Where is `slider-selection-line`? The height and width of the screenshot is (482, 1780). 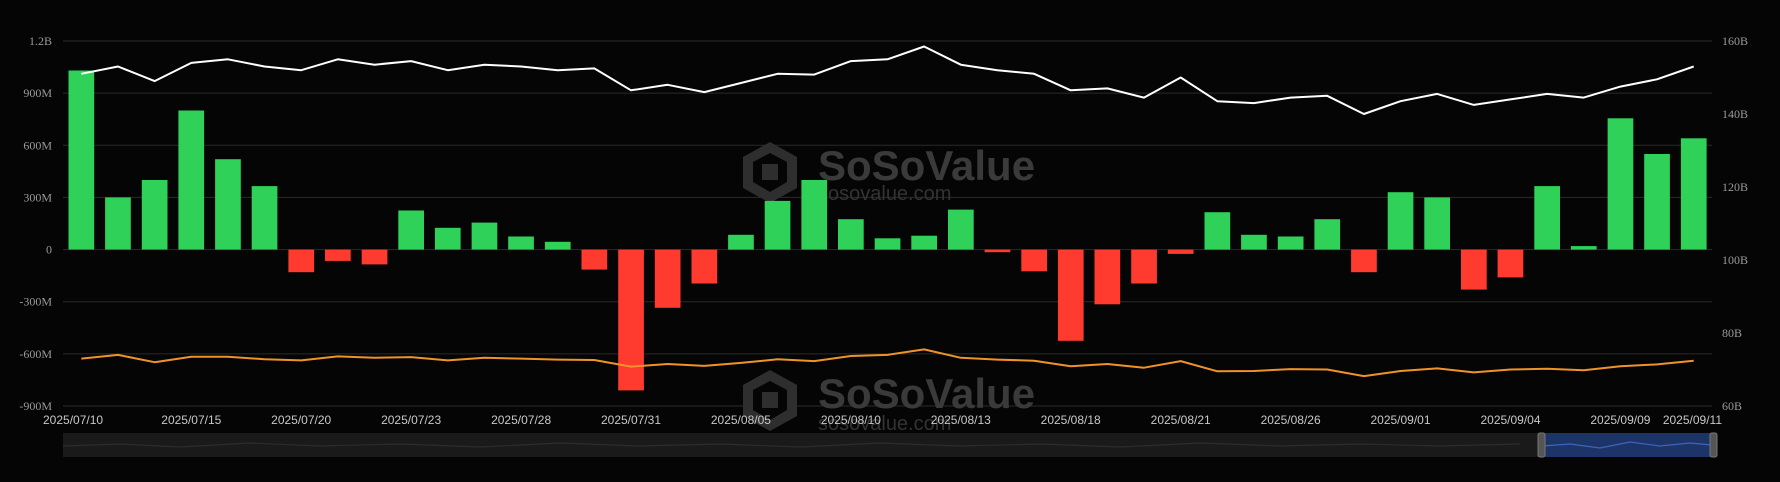 slider-selection-line is located at coordinates (1627, 445).